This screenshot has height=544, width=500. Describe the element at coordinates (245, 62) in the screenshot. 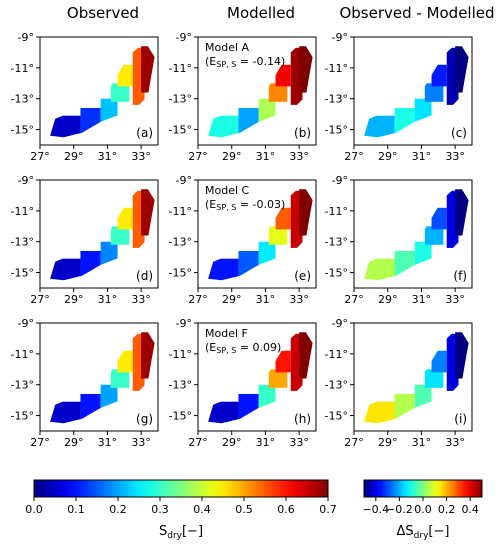

I see `model-metric: (ESP, S = -0.14)` at that location.